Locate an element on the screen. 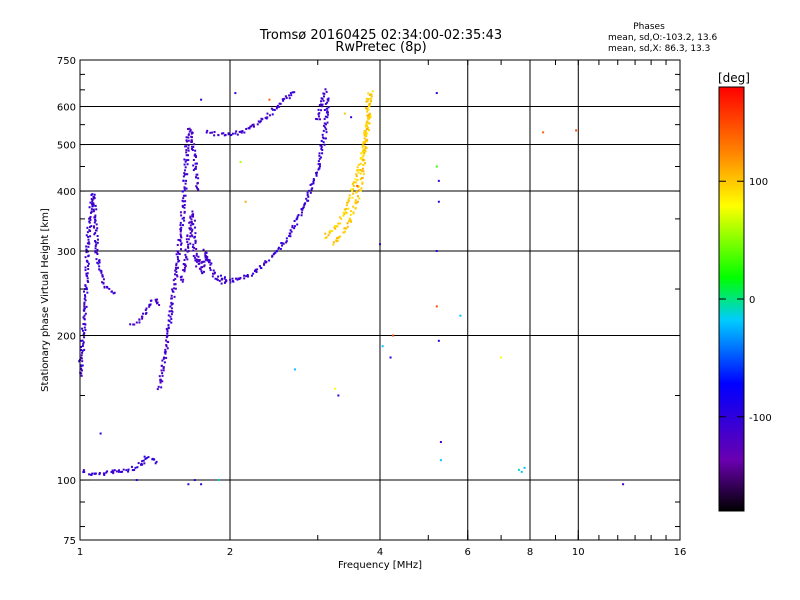 The image size is (800, 600). phases-header: Phases is located at coordinates (649, 27).